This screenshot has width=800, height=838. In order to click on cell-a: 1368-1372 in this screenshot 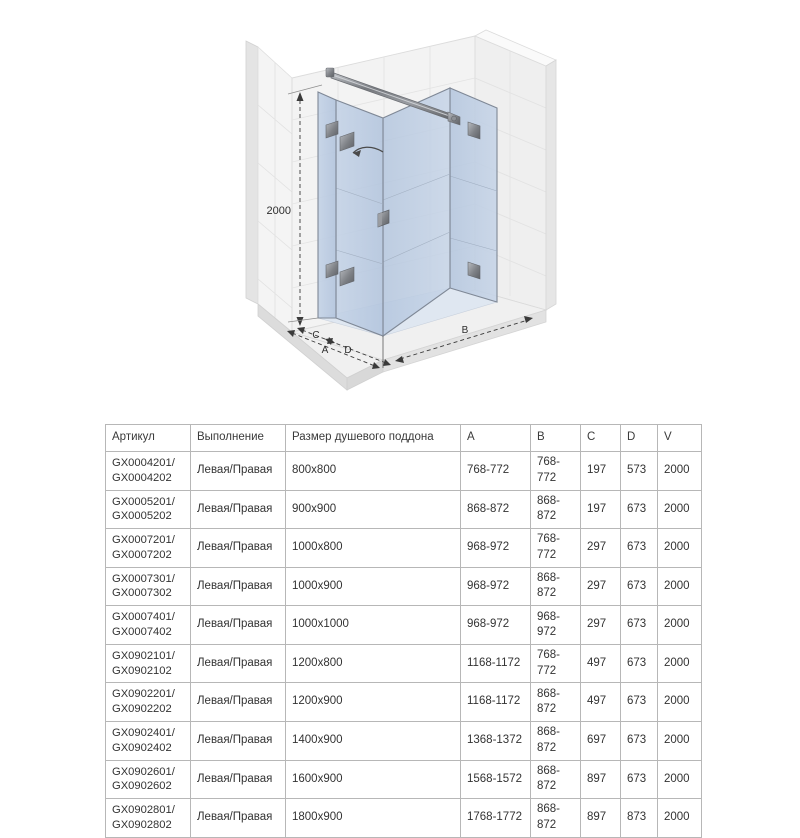, I will do `click(495, 740)`.